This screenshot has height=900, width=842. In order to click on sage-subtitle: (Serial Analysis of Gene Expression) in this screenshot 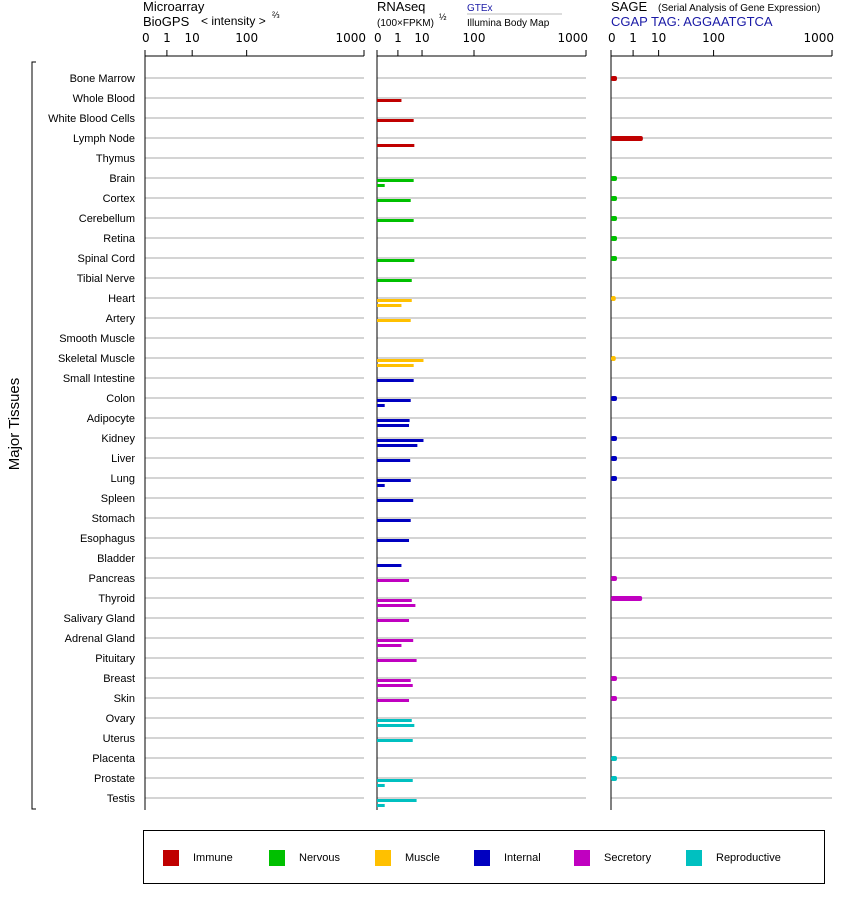, I will do `click(739, 8)`.